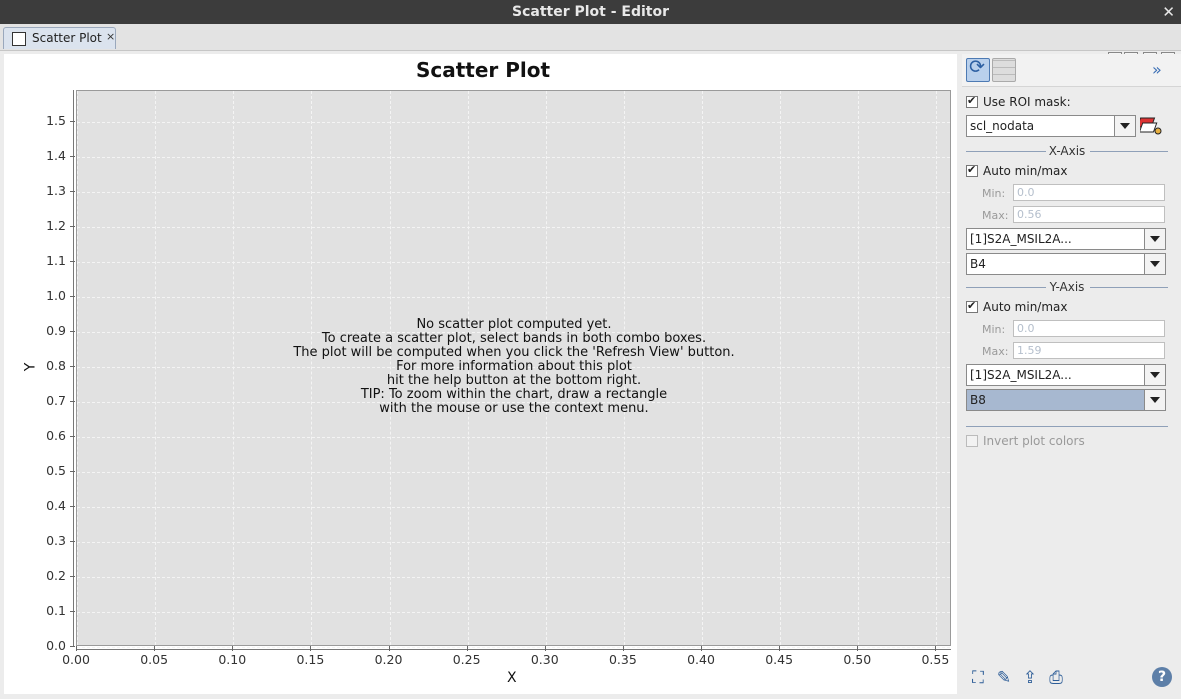 The height and width of the screenshot is (699, 1181). Describe the element at coordinates (76, 659) in the screenshot. I see `x-tick-label: 0.00` at that location.